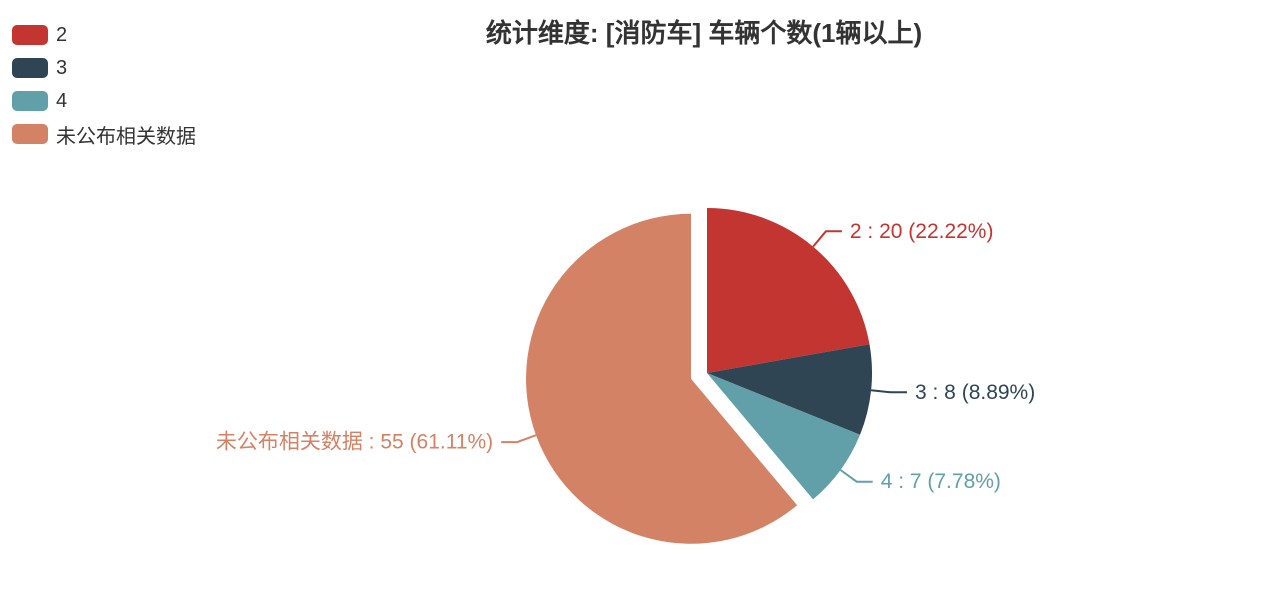 Image resolution: width=1269 pixels, height=616 pixels. Describe the element at coordinates (975, 392) in the screenshot. I see `slice-label-1: 3 : 8 (8.89%)` at that location.